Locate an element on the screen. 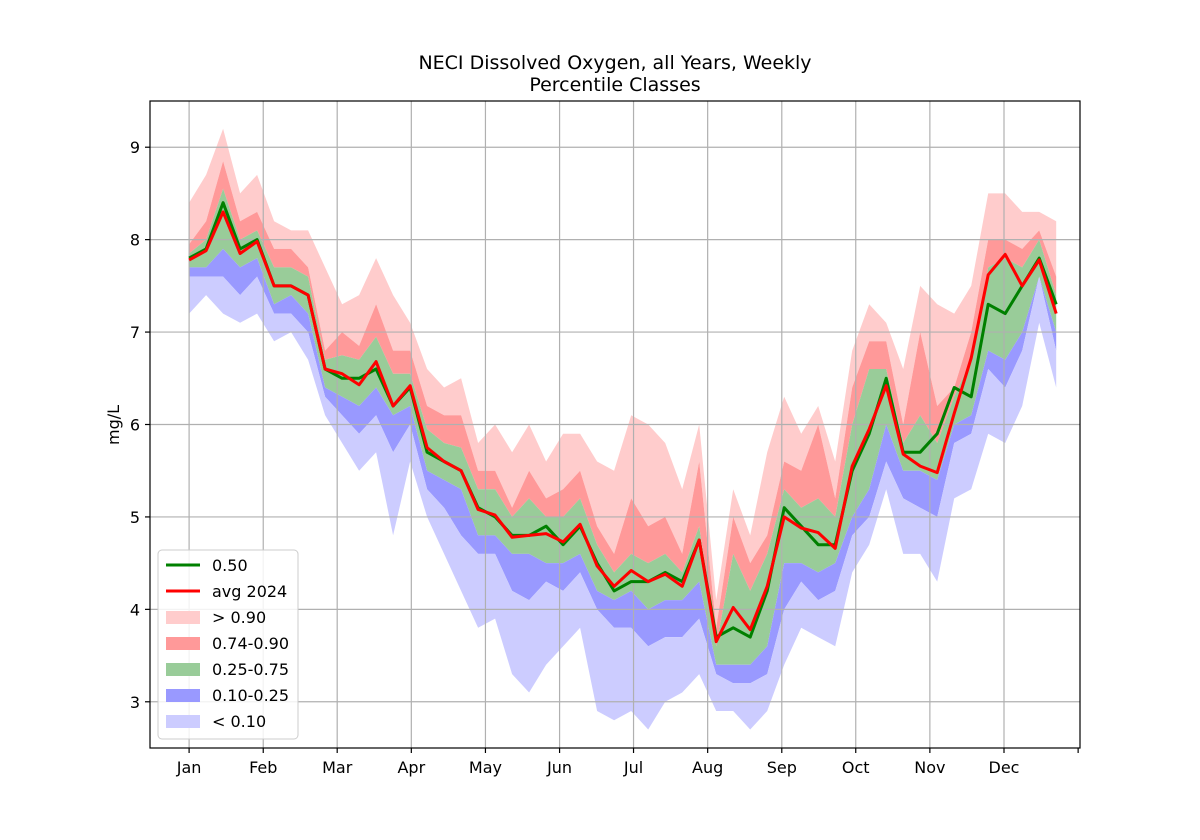  chart-title-line1: NECI Dissolved Oxygen, all Years, Weekly is located at coordinates (614, 63).